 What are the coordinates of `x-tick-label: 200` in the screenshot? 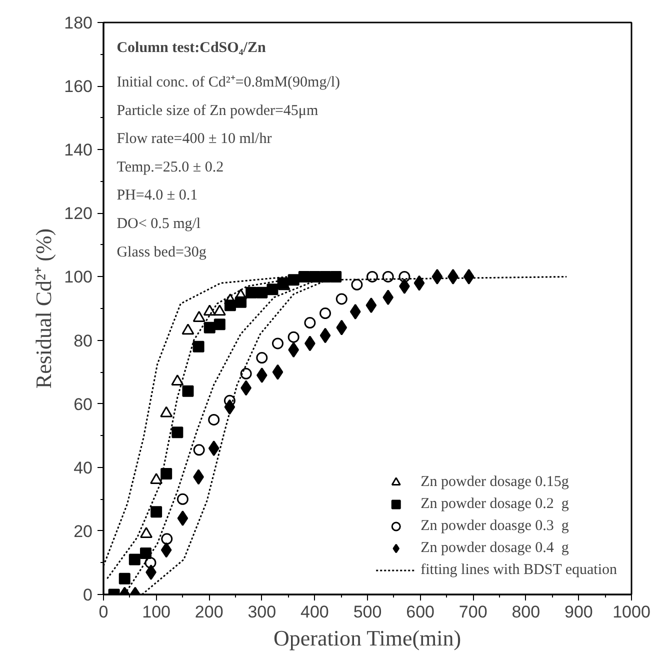 It's located at (209, 612).